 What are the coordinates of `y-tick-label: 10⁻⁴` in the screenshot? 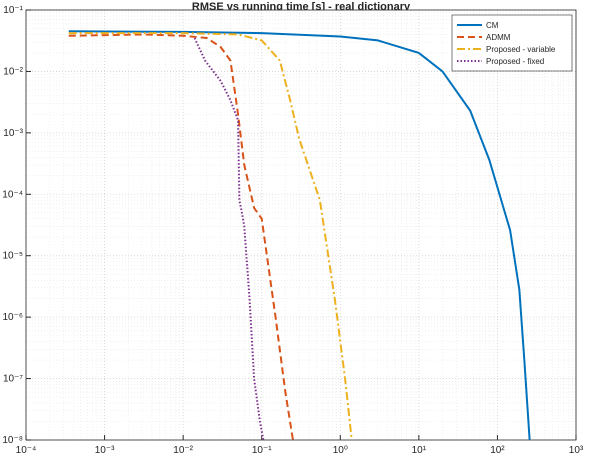 It's located at (12, 194).